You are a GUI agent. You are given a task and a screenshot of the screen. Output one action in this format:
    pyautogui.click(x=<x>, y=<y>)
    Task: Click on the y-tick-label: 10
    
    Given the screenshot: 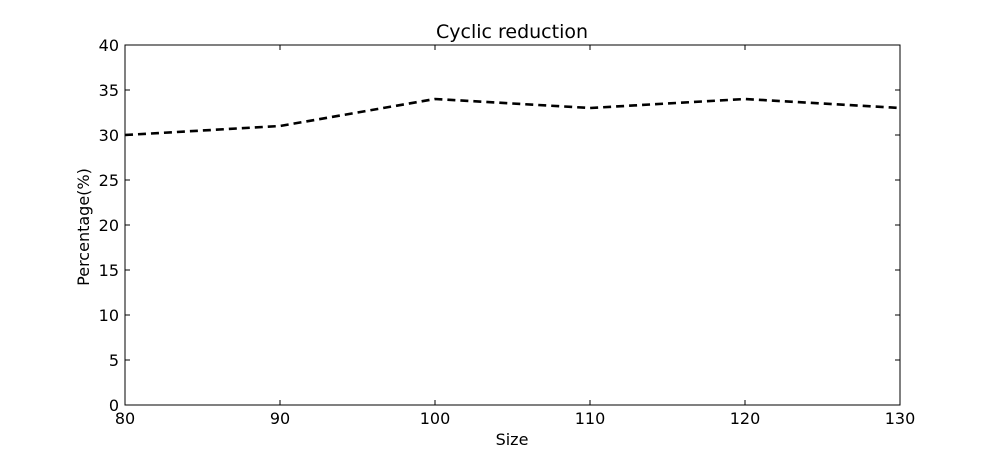 What is the action you would take?
    pyautogui.click(x=109, y=315)
    